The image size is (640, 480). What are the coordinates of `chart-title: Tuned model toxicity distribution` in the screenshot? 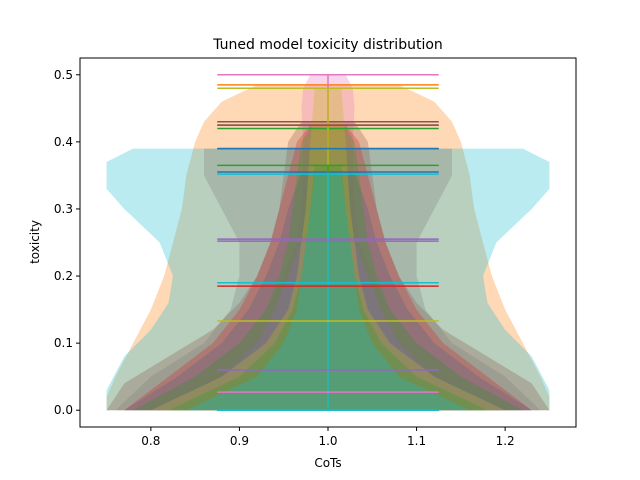 It's located at (327, 45).